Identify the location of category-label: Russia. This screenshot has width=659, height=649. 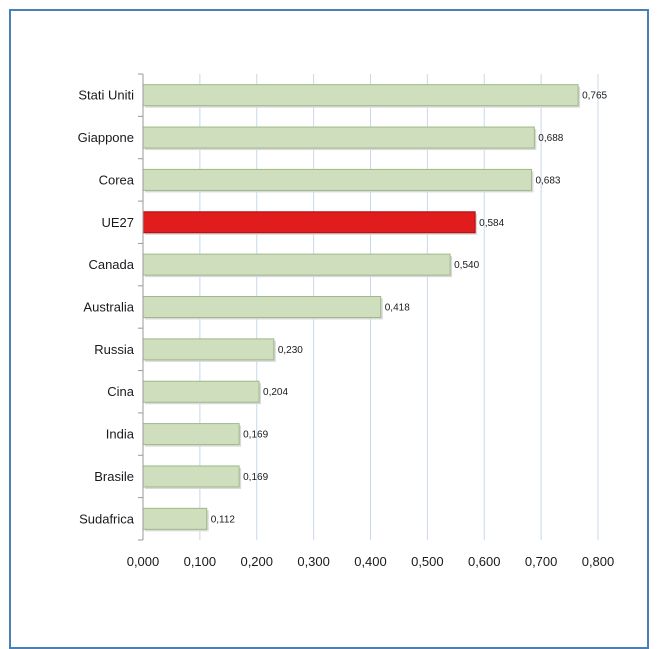
(114, 349).